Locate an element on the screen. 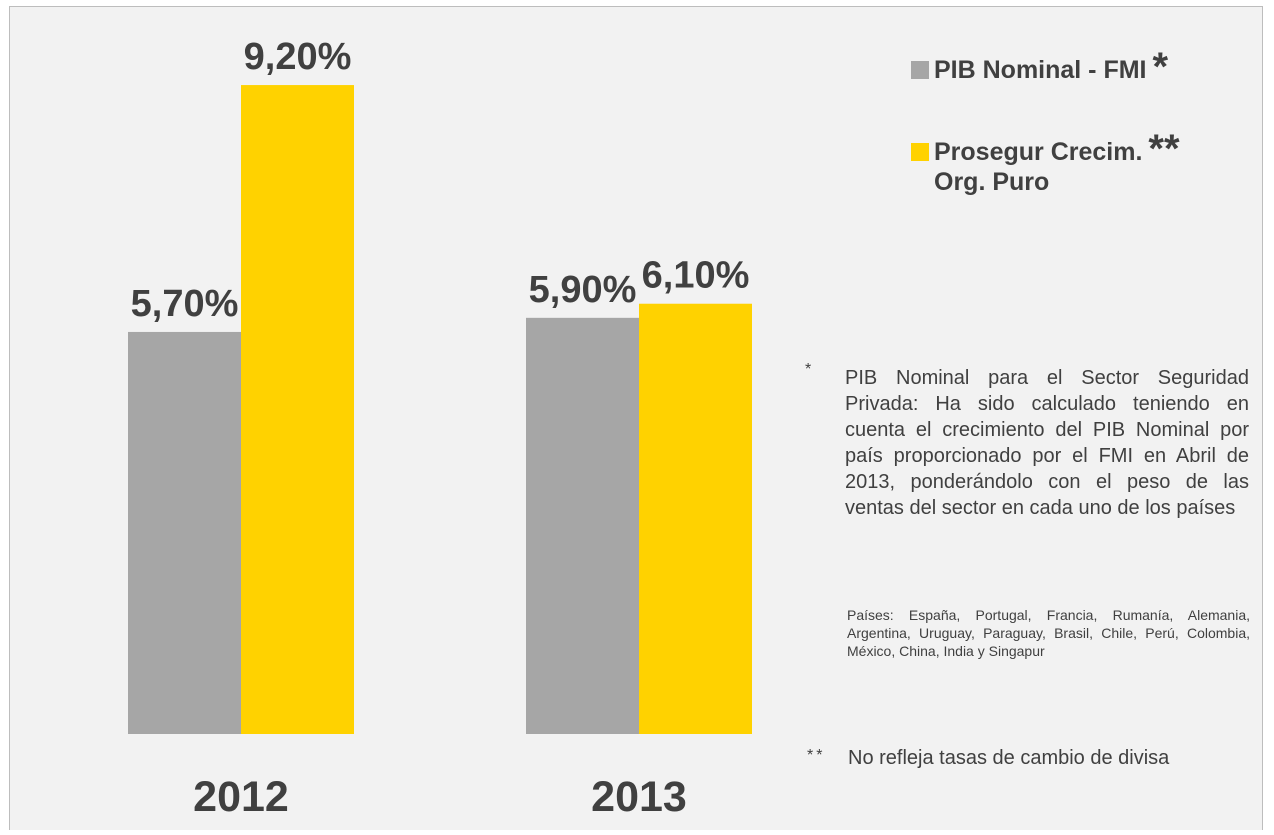 This screenshot has width=1274, height=835. footnote-1-mark: * is located at coordinates (808, 369).